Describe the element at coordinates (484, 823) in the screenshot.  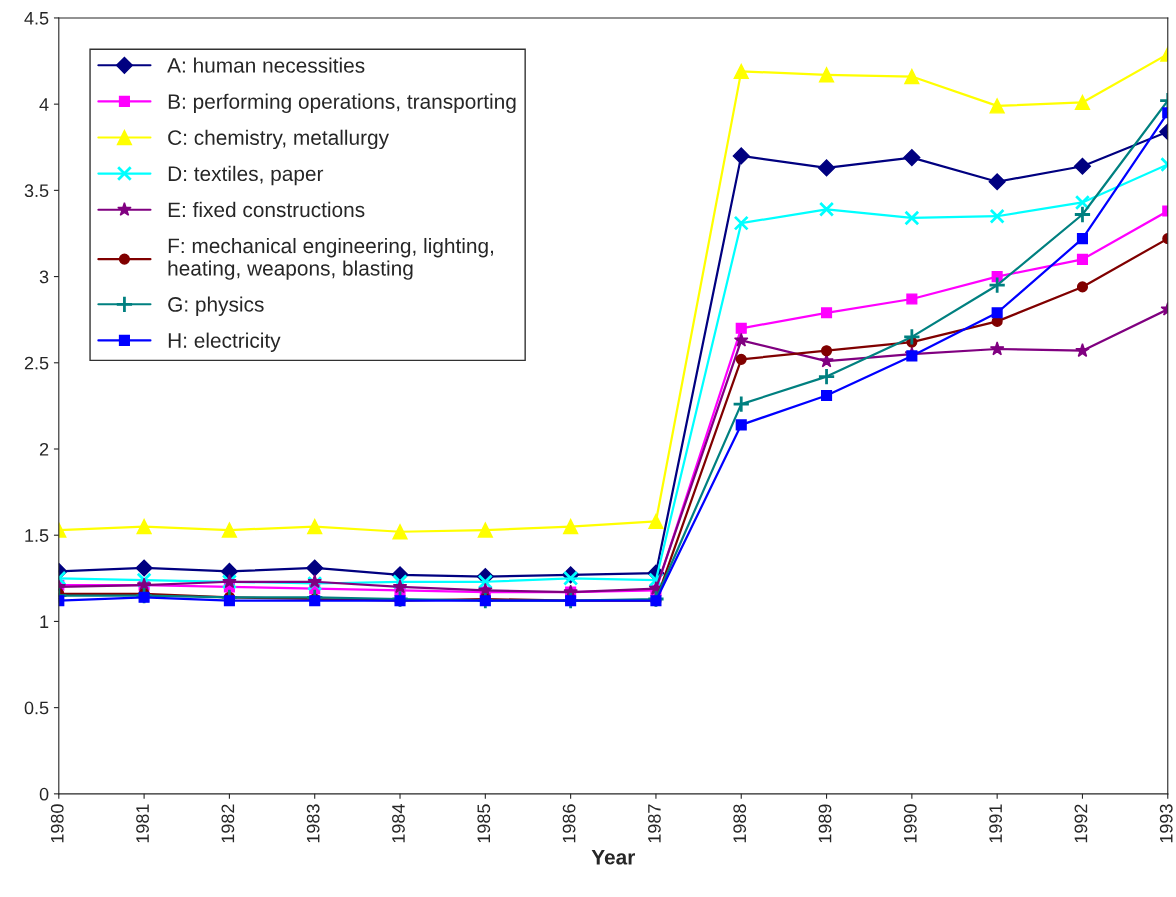
I see `x-tick-label: 1985` at that location.